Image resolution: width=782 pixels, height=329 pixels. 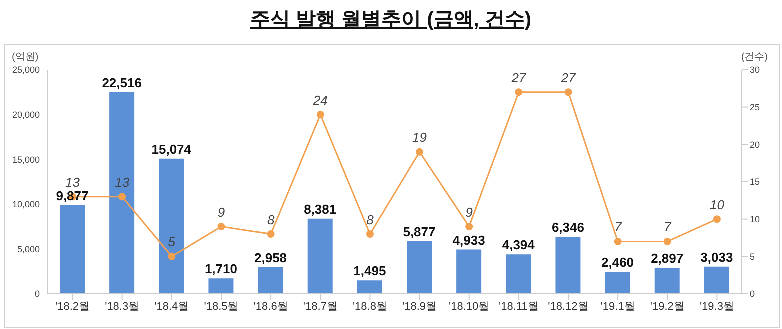 What do you see at coordinates (73, 306) in the screenshot?
I see `x-tick-label: '18.2월` at bounding box center [73, 306].